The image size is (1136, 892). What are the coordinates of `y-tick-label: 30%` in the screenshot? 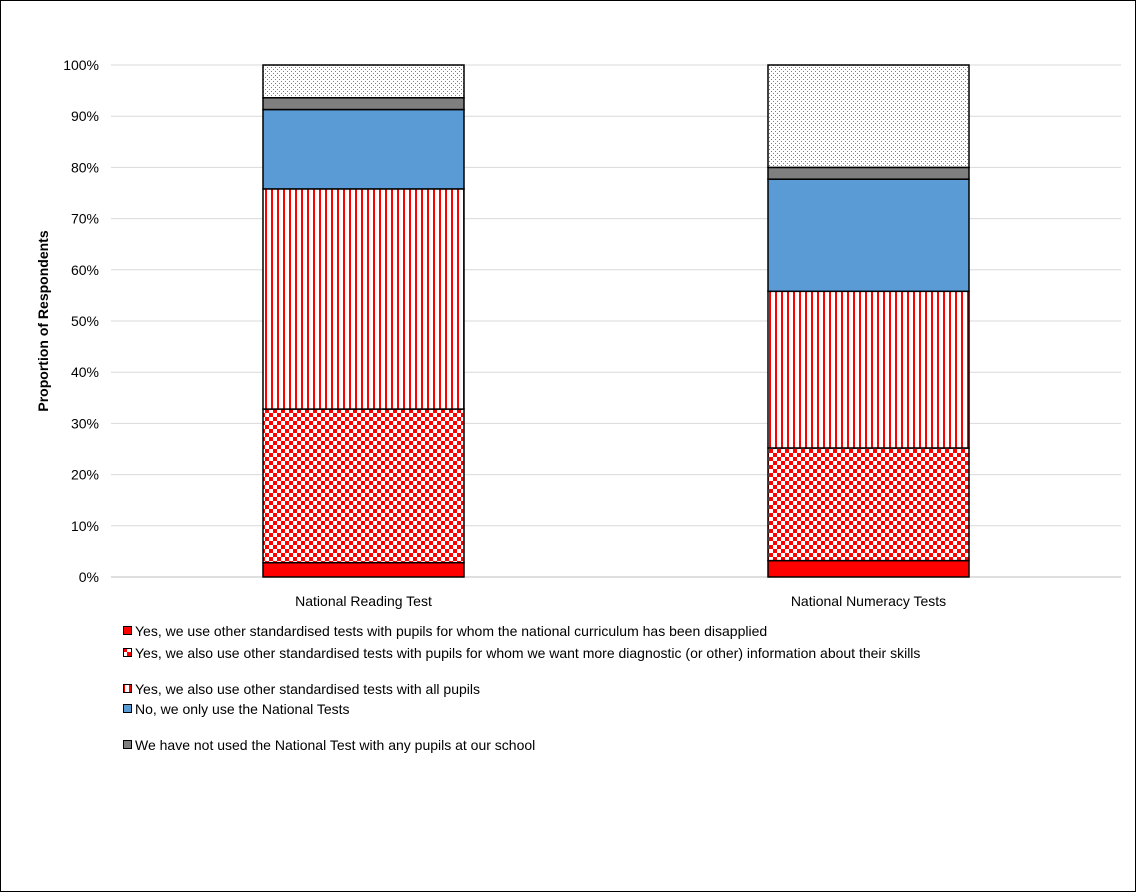 It's located at (85, 423).